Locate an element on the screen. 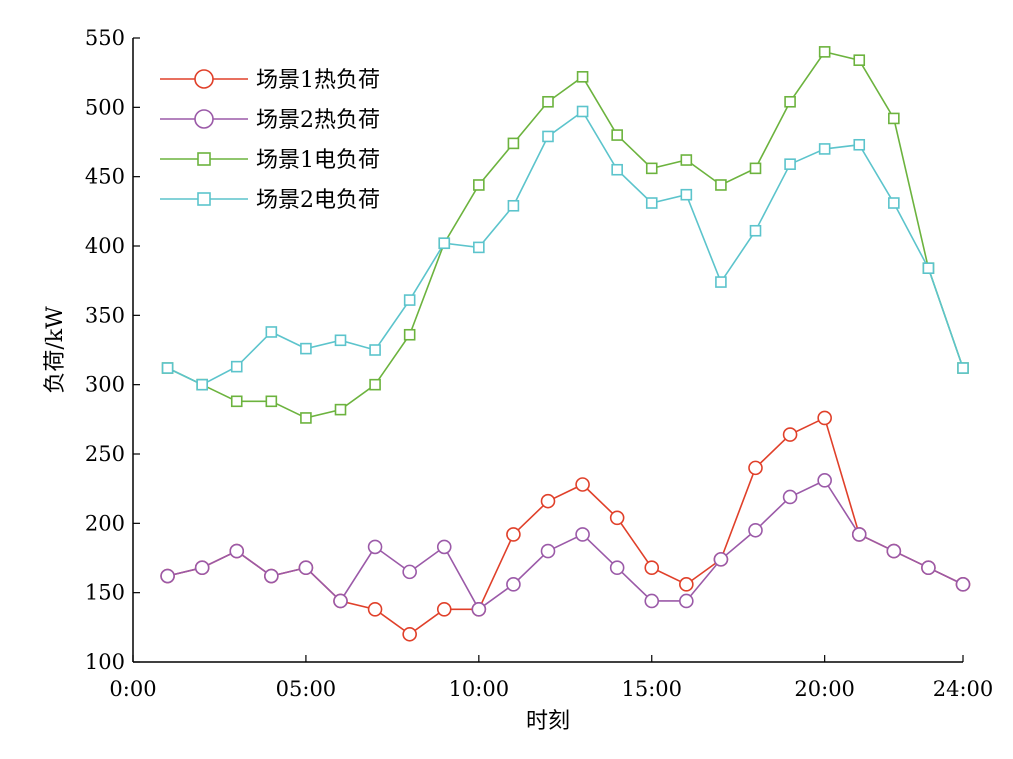 This screenshot has height=759, width=1013. y-tick-label: 350 is located at coordinates (105, 315).